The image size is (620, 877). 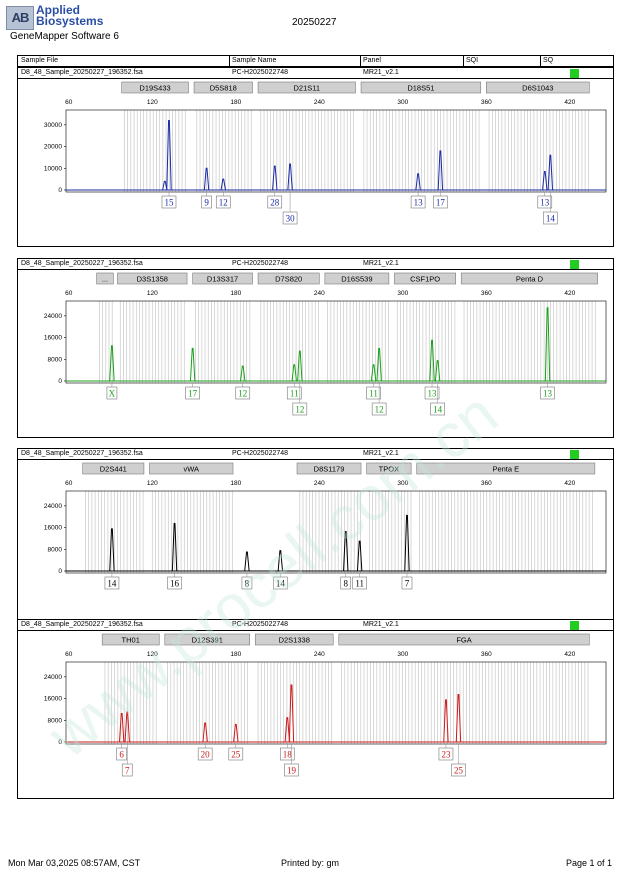 I want to click on allele-label: 13, so click(x=419, y=203).